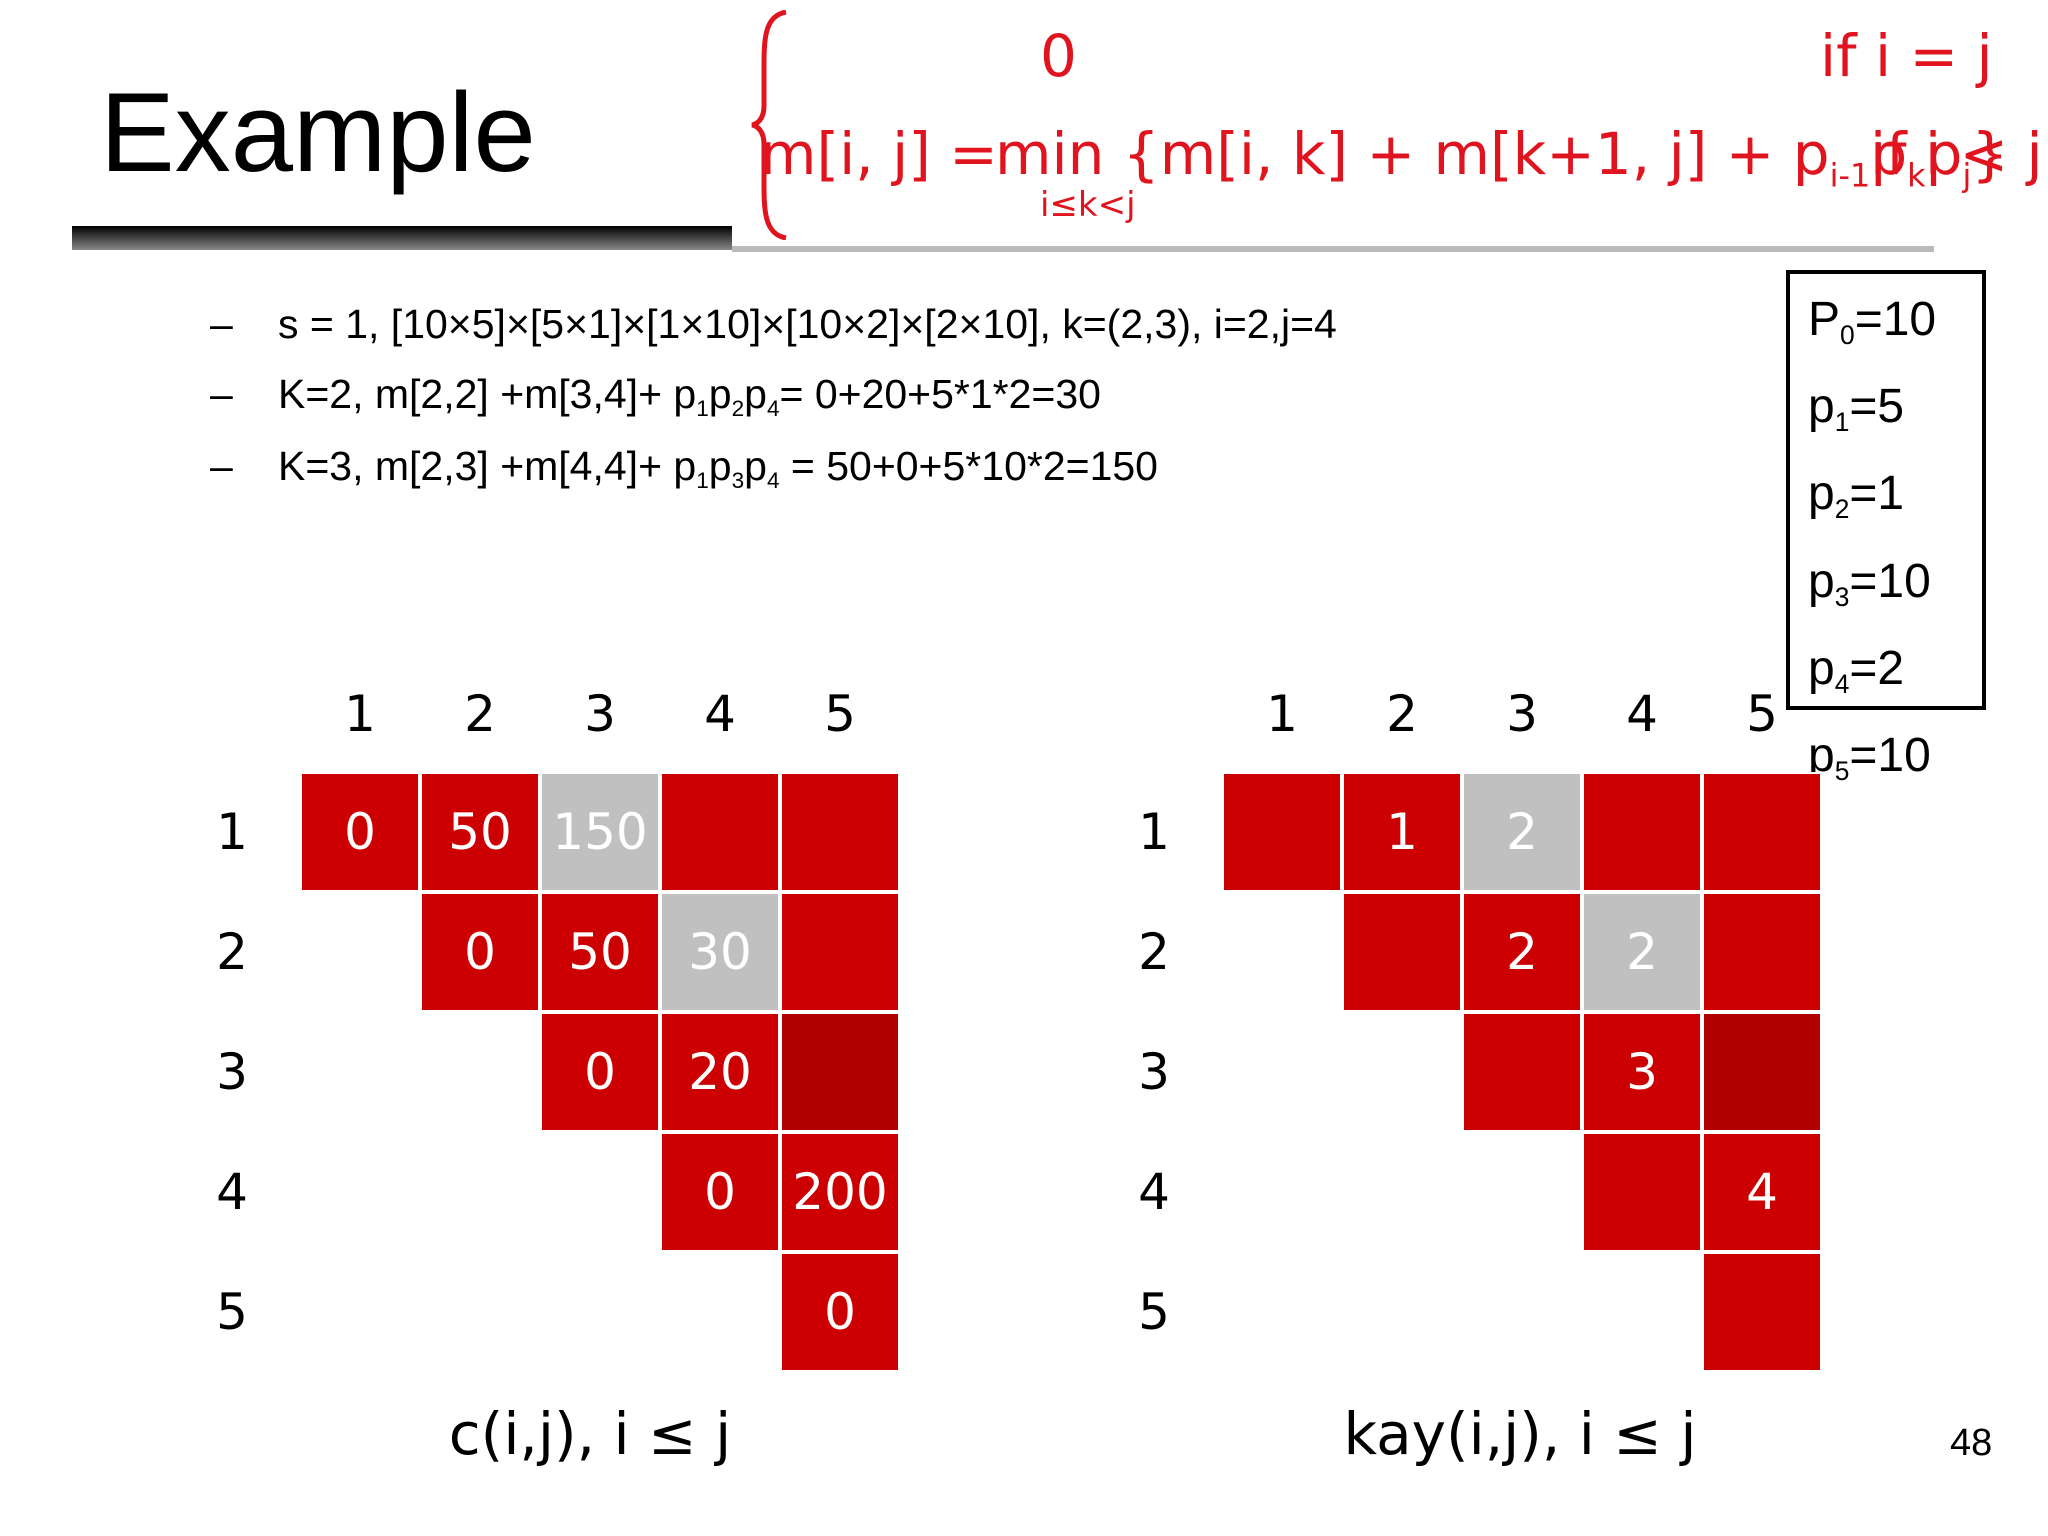 The height and width of the screenshot is (1536, 2048). What do you see at coordinates (600, 832) in the screenshot?
I see `cost-cell: 150` at bounding box center [600, 832].